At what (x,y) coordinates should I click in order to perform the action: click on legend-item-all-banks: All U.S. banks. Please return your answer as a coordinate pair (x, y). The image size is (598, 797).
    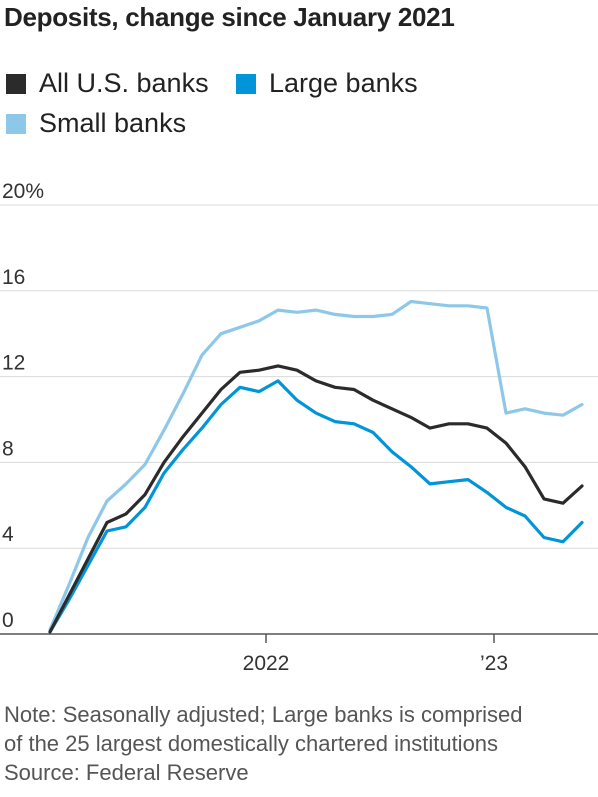
    Looking at the image, I should click on (107, 83).